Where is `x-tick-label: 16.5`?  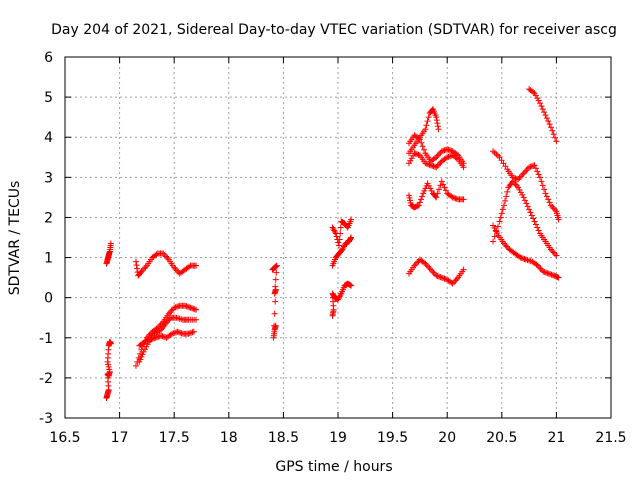 x-tick-label: 16.5 is located at coordinates (64, 438).